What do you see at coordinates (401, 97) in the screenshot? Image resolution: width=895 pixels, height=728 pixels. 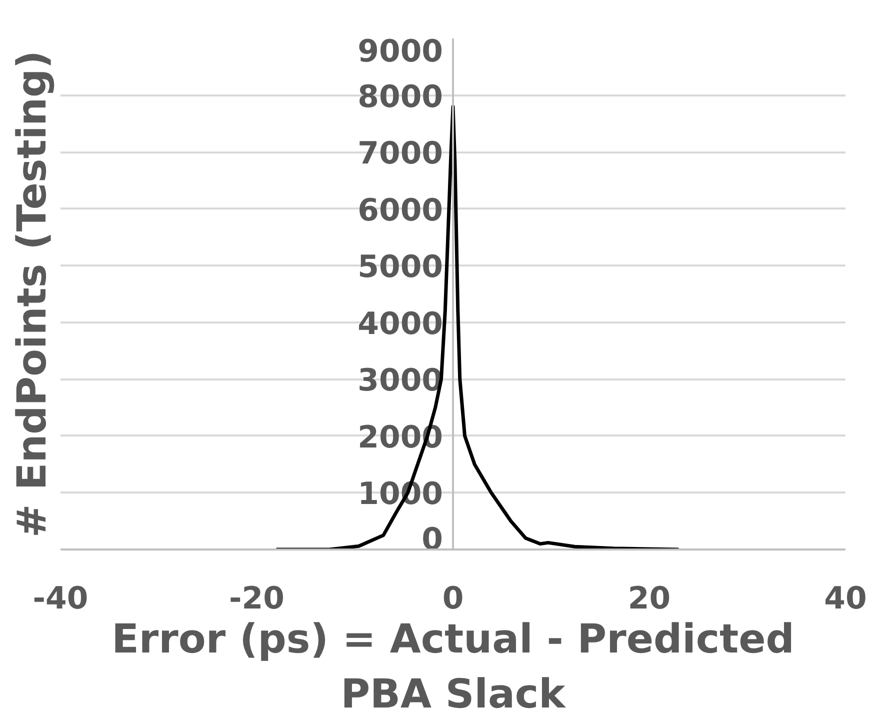 I see `y-tick-label: 8000` at bounding box center [401, 97].